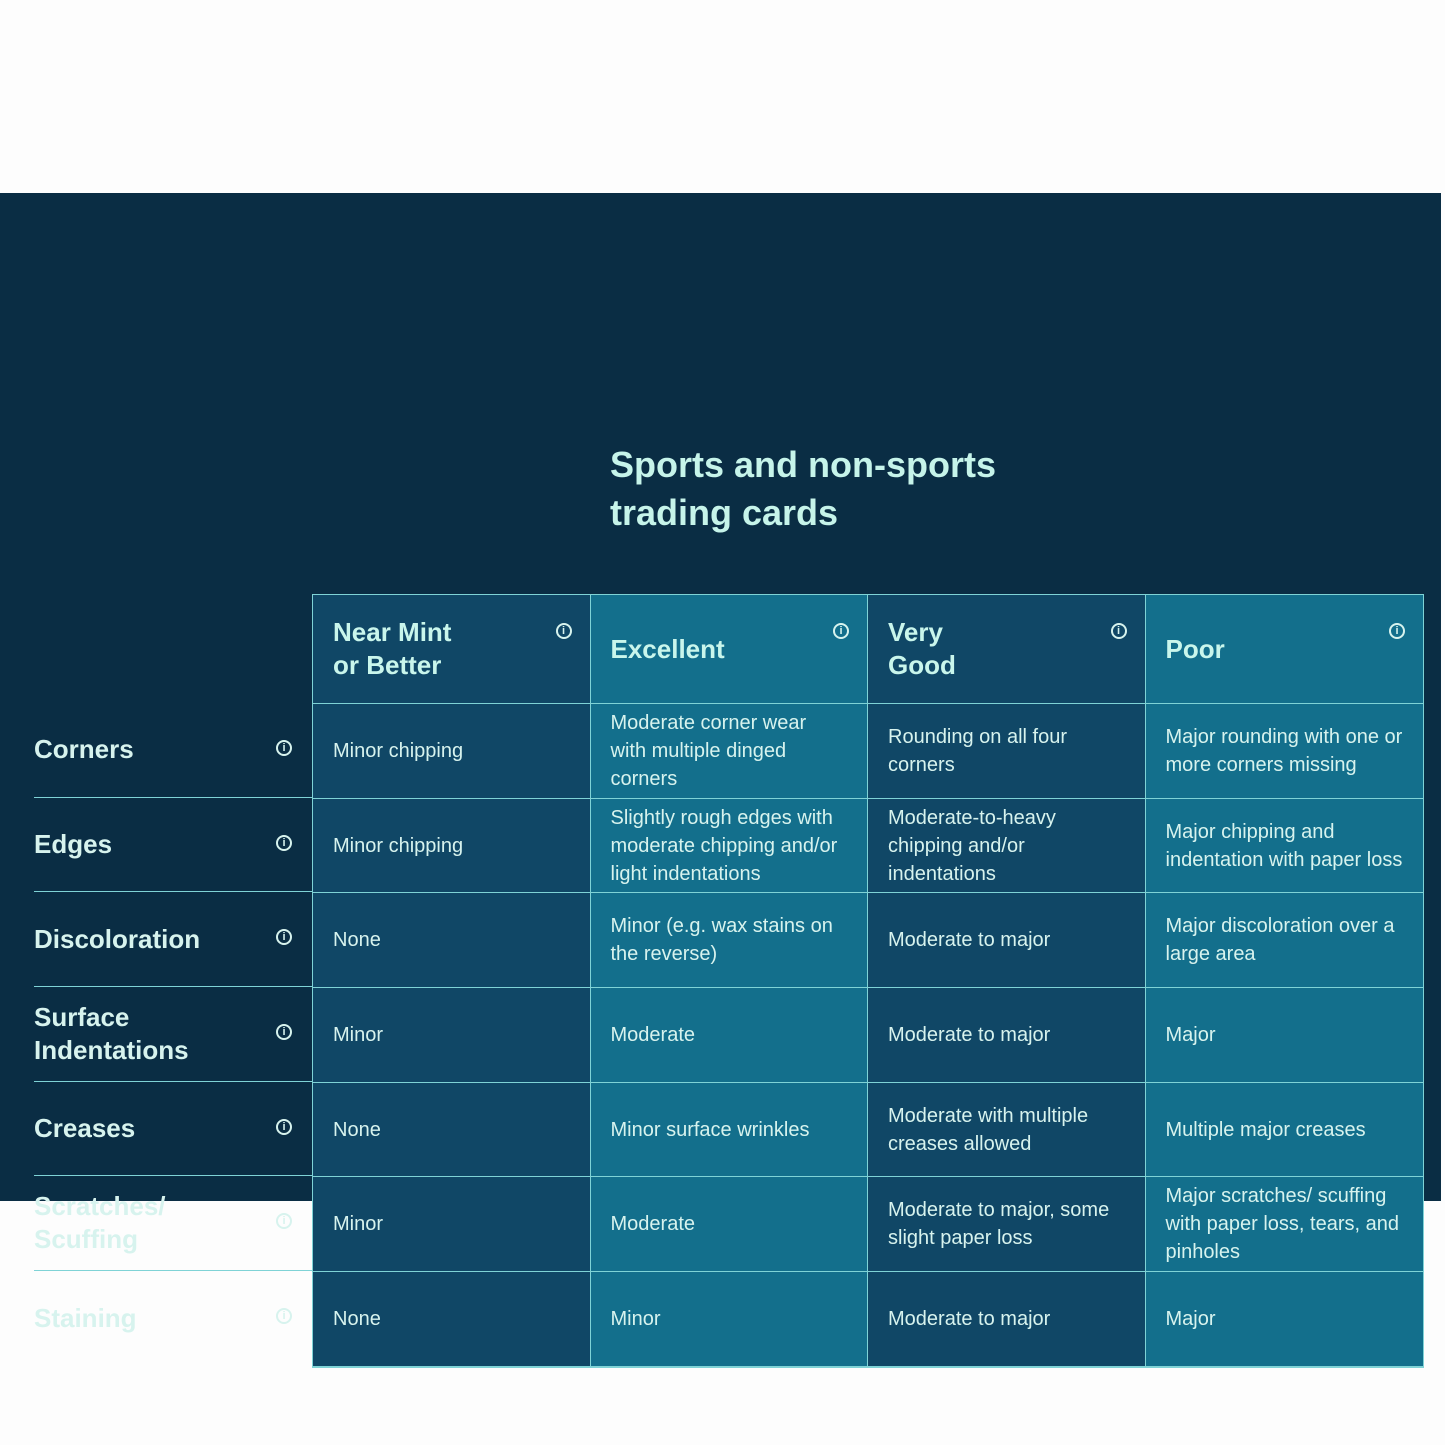 This screenshot has height=1445, width=1445. What do you see at coordinates (117, 938) in the screenshot?
I see `row-label-text: Discoloration` at bounding box center [117, 938].